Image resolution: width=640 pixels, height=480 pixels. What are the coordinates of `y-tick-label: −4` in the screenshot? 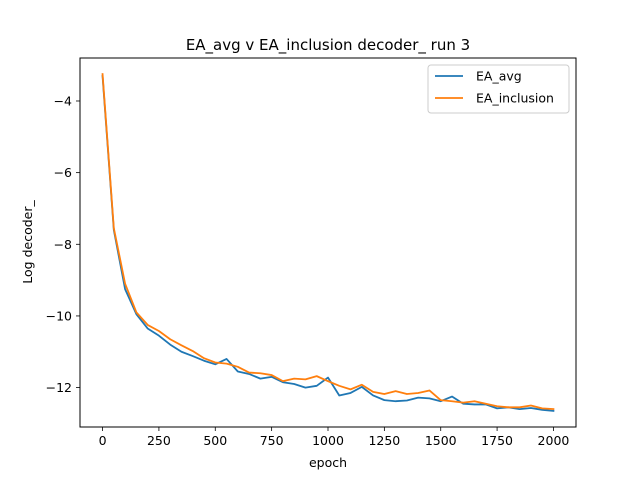 It's located at (63, 100).